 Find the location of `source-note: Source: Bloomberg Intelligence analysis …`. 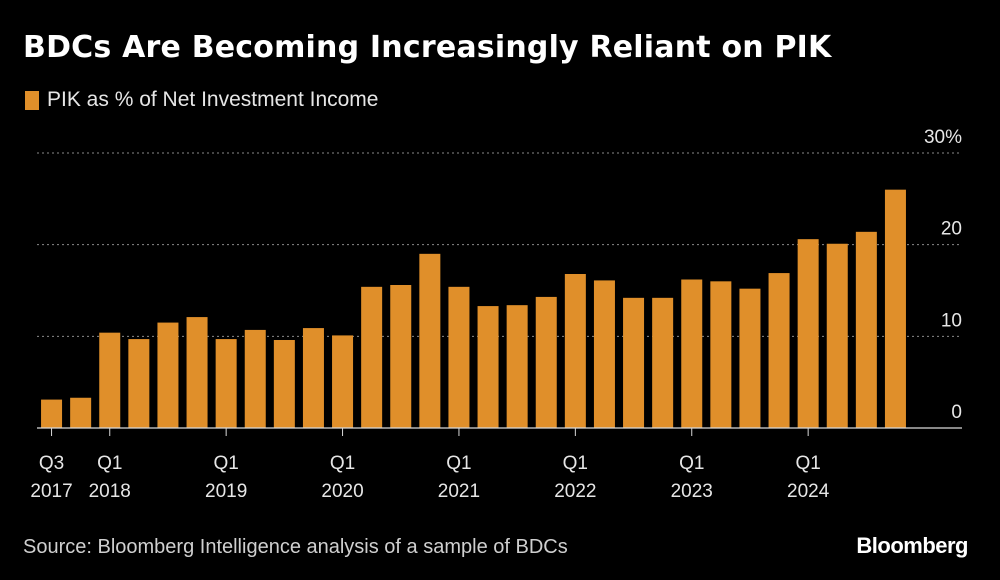

source-note: Source: Bloomberg Intelligence analysis … is located at coordinates (295, 547).